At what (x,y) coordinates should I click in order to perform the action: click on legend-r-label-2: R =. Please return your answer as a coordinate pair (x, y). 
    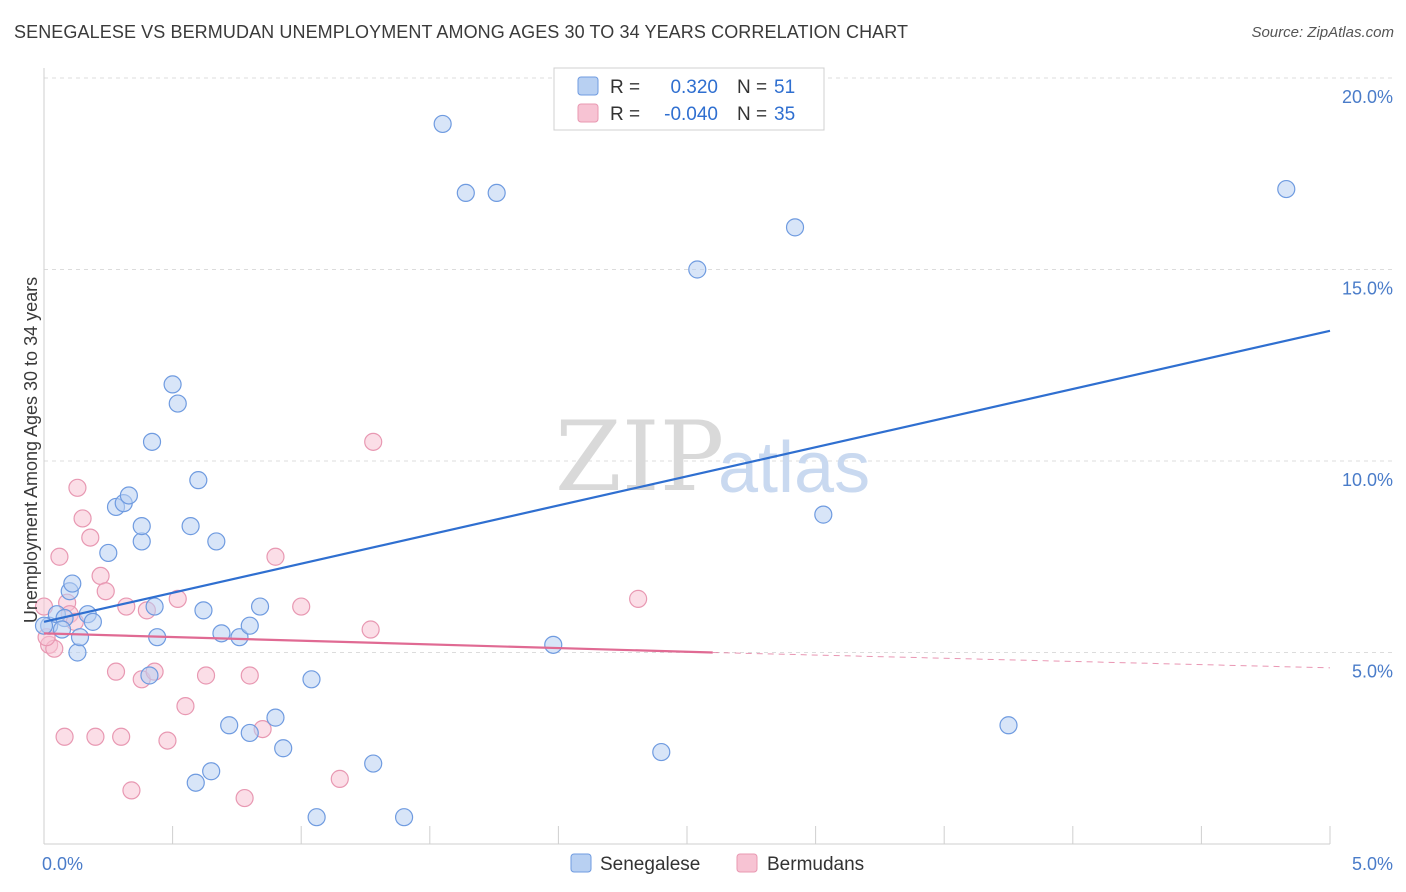
    Looking at the image, I should click on (625, 114).